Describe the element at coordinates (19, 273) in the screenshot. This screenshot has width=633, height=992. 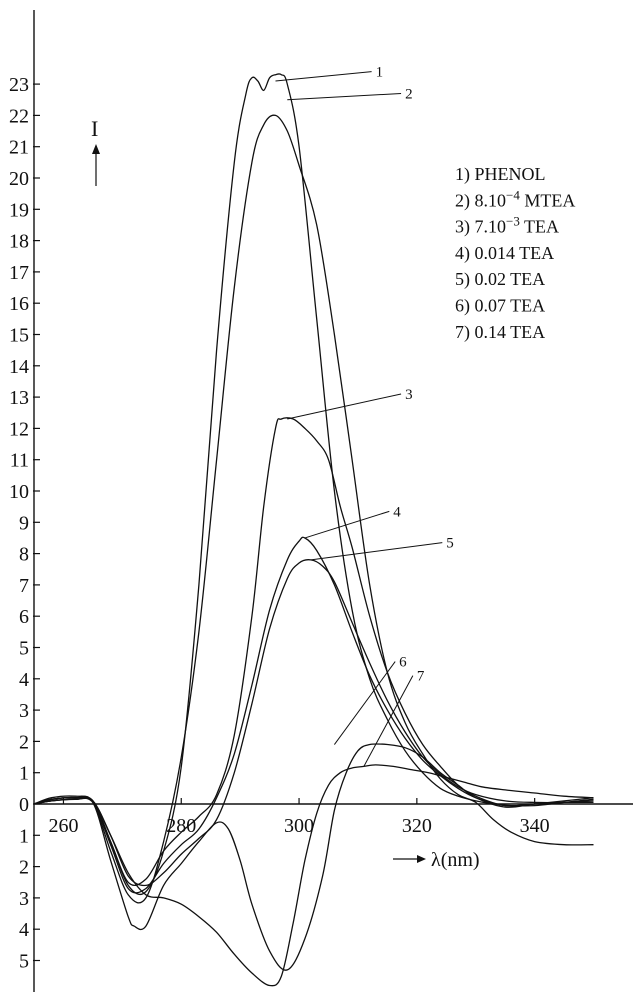
I see `y-tick-label: 17` at that location.